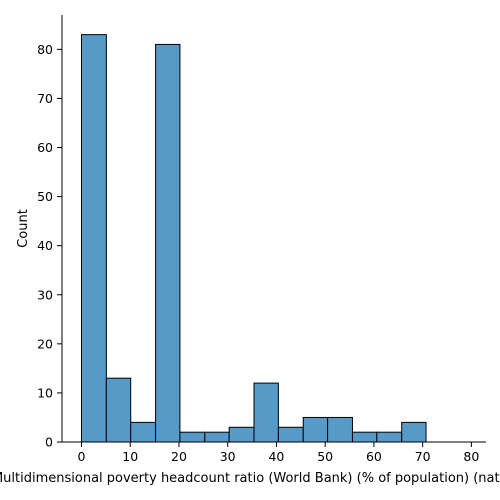 The width and height of the screenshot is (500, 500). What do you see at coordinates (45, 49) in the screenshot?
I see `y-tick-label: 80` at bounding box center [45, 49].